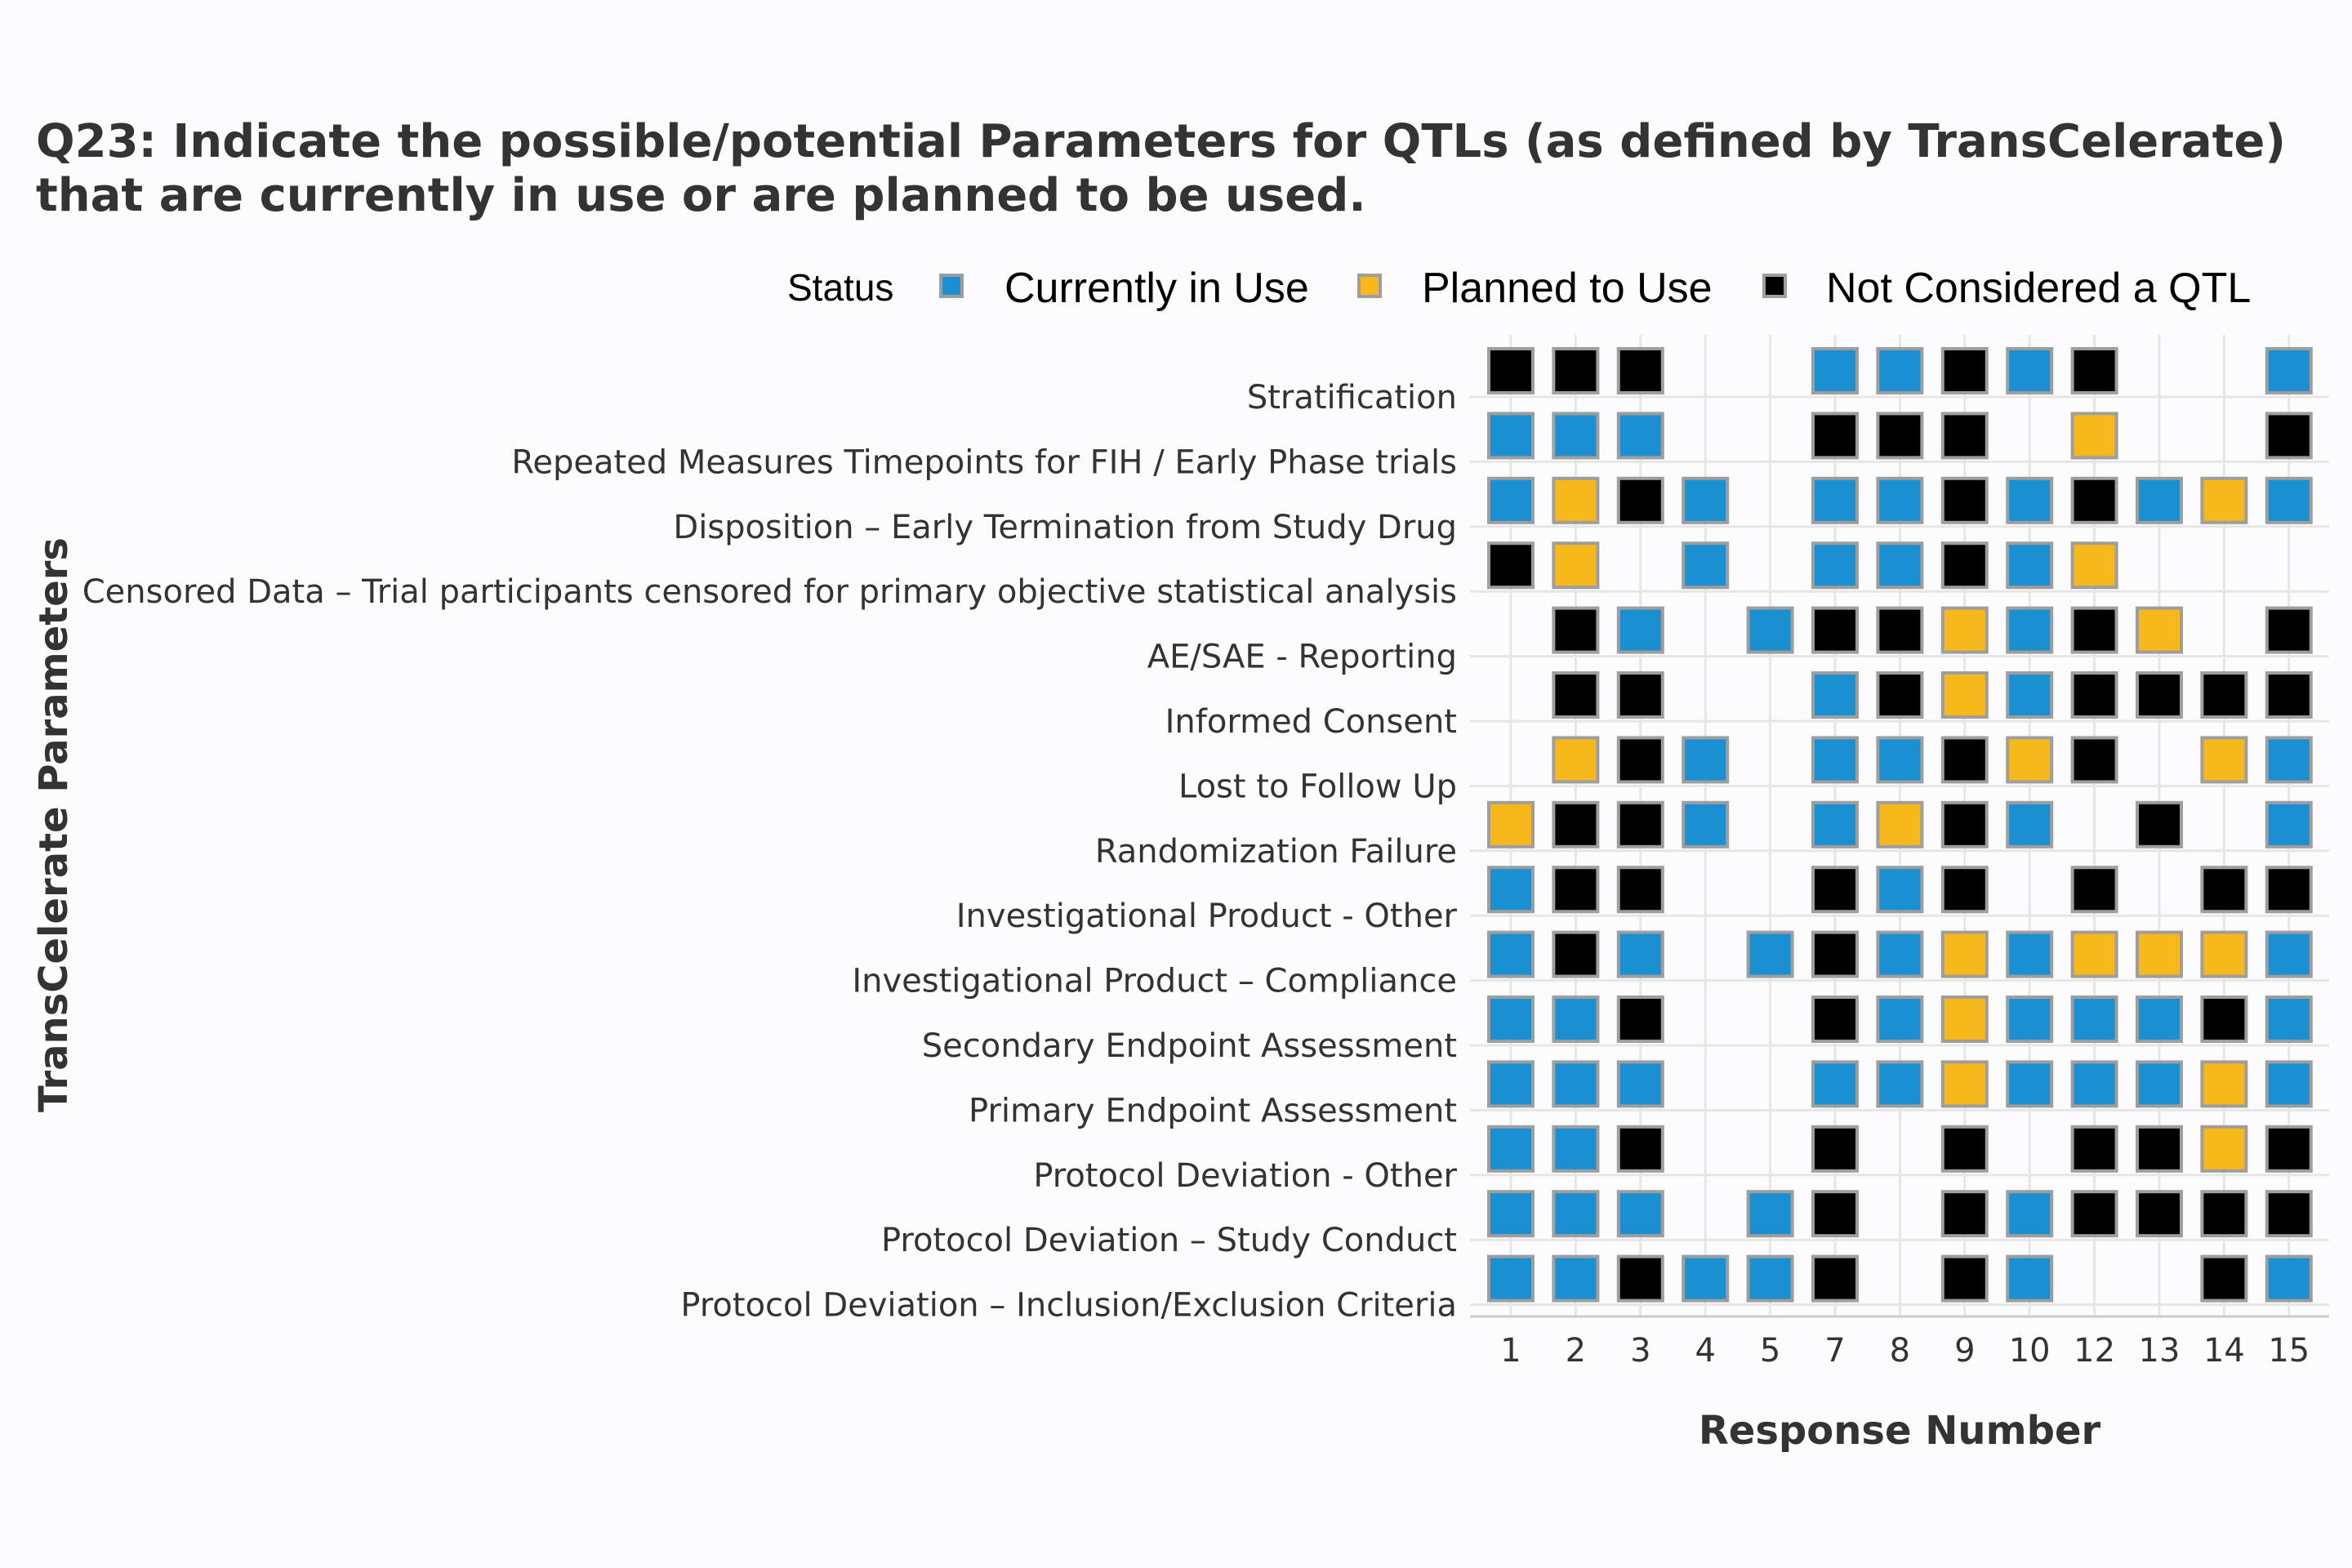 This screenshot has height=1568, width=2352. Describe the element at coordinates (1900, 1431) in the screenshot. I see `x-axis-title: Response Number` at that location.